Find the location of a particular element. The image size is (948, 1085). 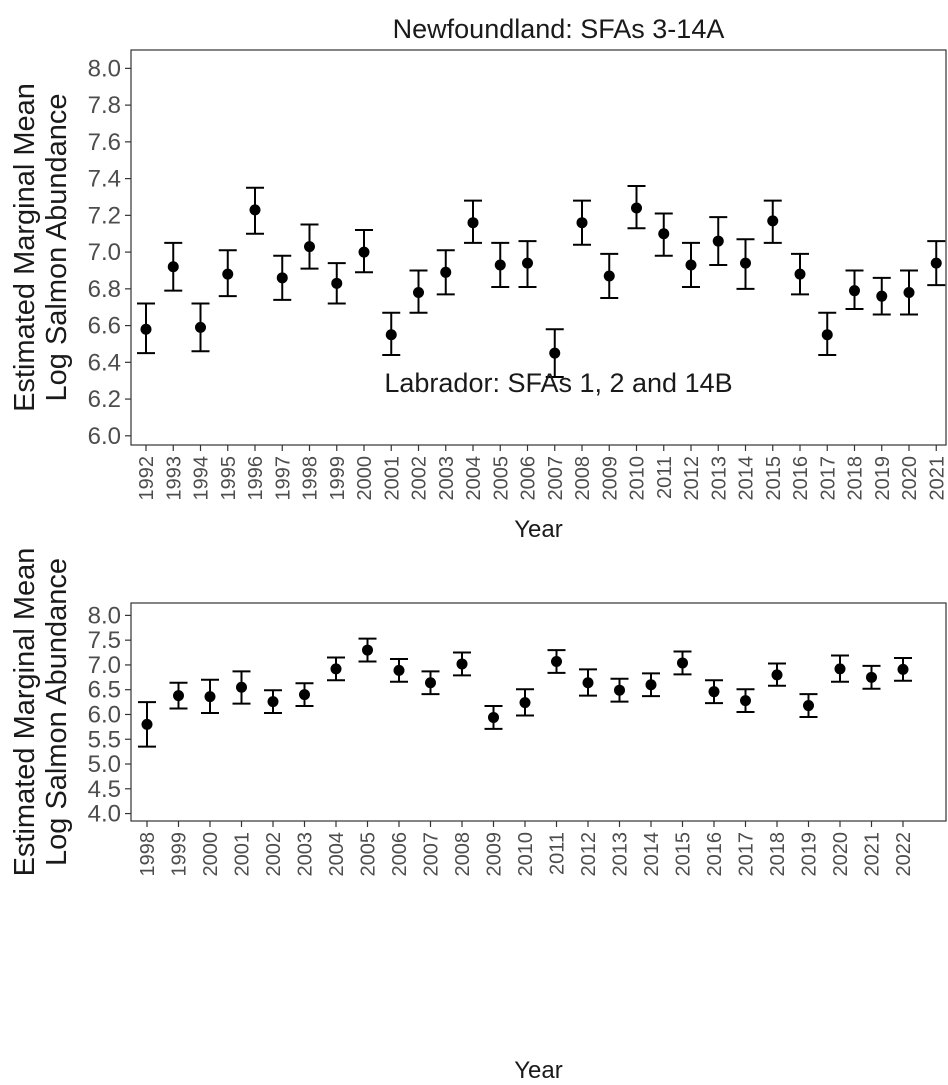

panel-2-y-tick-label: 4.5 is located at coordinates (104, 789).